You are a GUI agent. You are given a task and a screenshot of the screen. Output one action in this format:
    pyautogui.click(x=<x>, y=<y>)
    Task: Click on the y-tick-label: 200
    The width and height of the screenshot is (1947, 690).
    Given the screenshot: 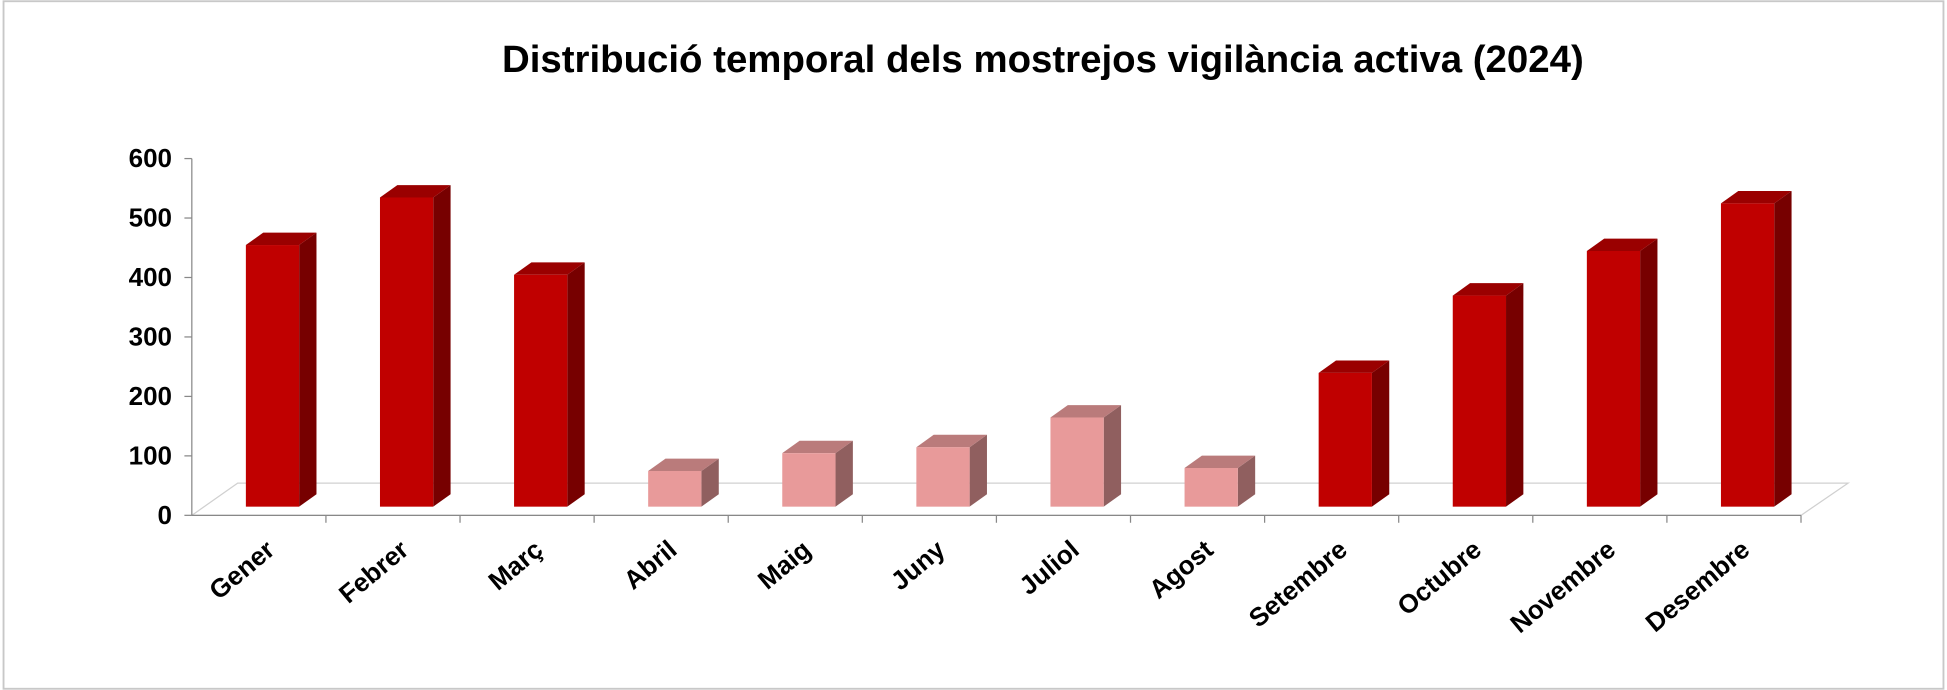 What is the action you would take?
    pyautogui.click(x=150, y=396)
    